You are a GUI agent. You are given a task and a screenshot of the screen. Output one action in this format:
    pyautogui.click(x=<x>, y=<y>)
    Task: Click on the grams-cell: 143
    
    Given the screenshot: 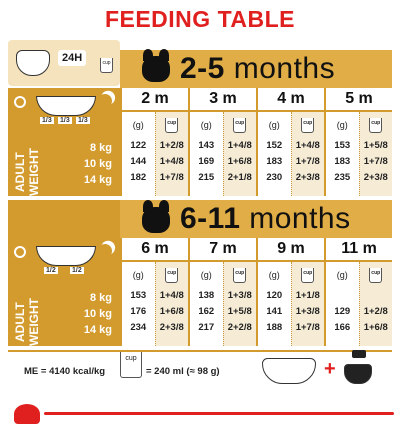 What is the action you would take?
    pyautogui.click(x=206, y=145)
    